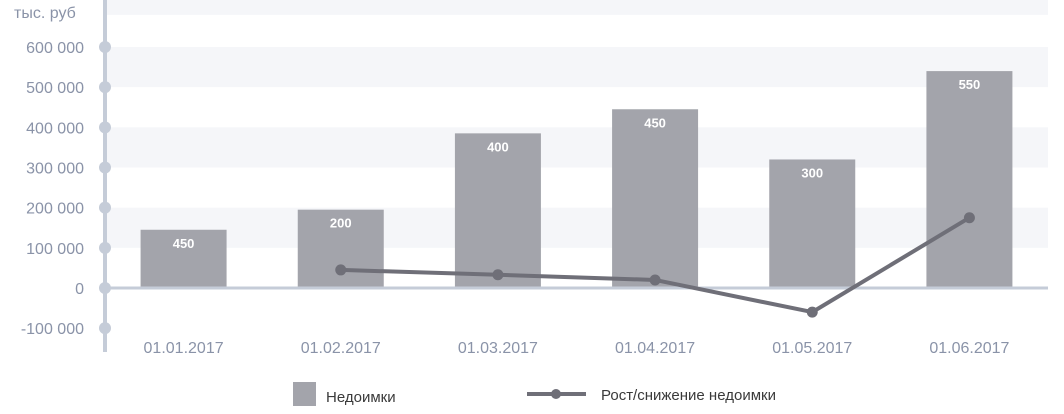  What do you see at coordinates (55, 209) in the screenshot?
I see `y-tick-label: 200 000` at bounding box center [55, 209].